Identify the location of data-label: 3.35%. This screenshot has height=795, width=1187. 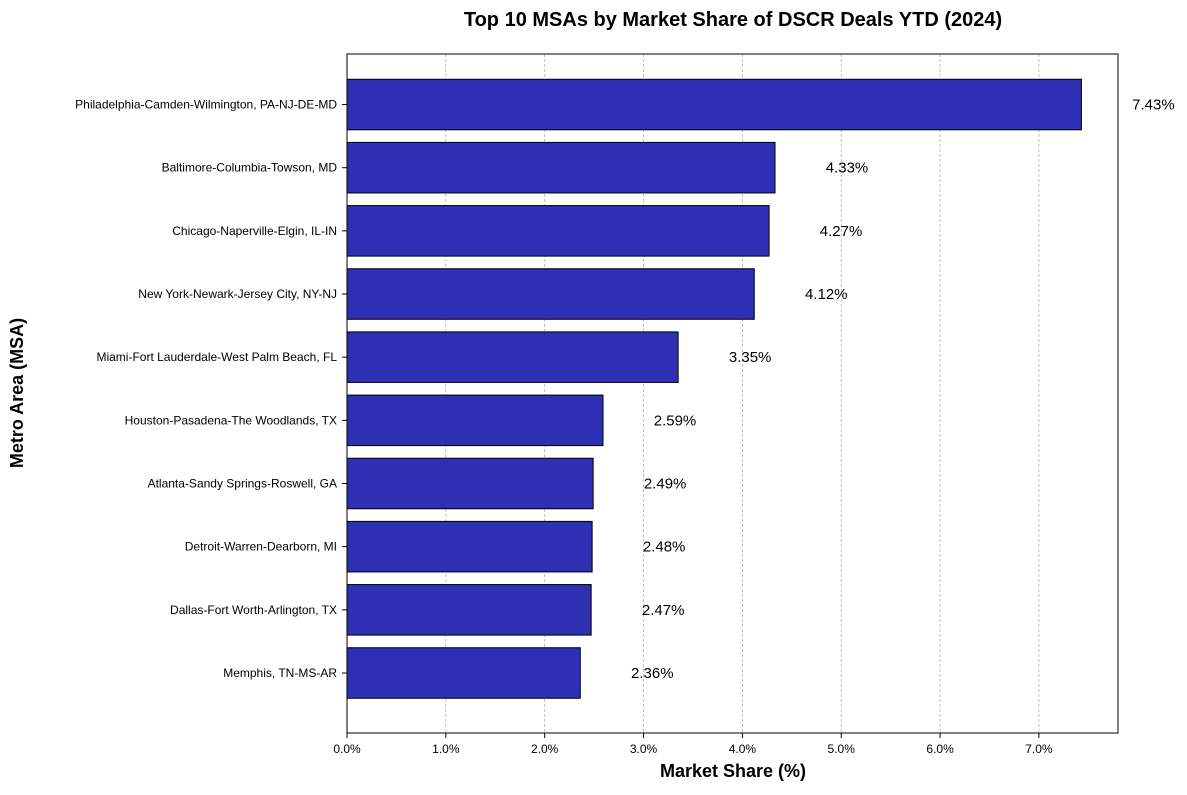
(750, 357).